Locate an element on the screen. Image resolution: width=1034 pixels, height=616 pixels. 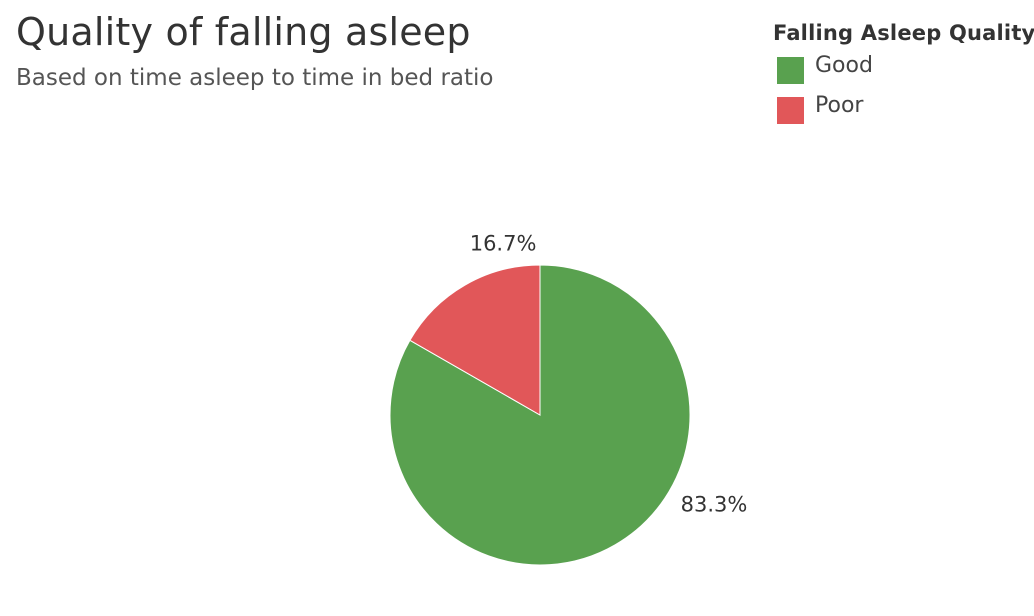
chart-title: Quality of falling asleep is located at coordinates (243, 32).